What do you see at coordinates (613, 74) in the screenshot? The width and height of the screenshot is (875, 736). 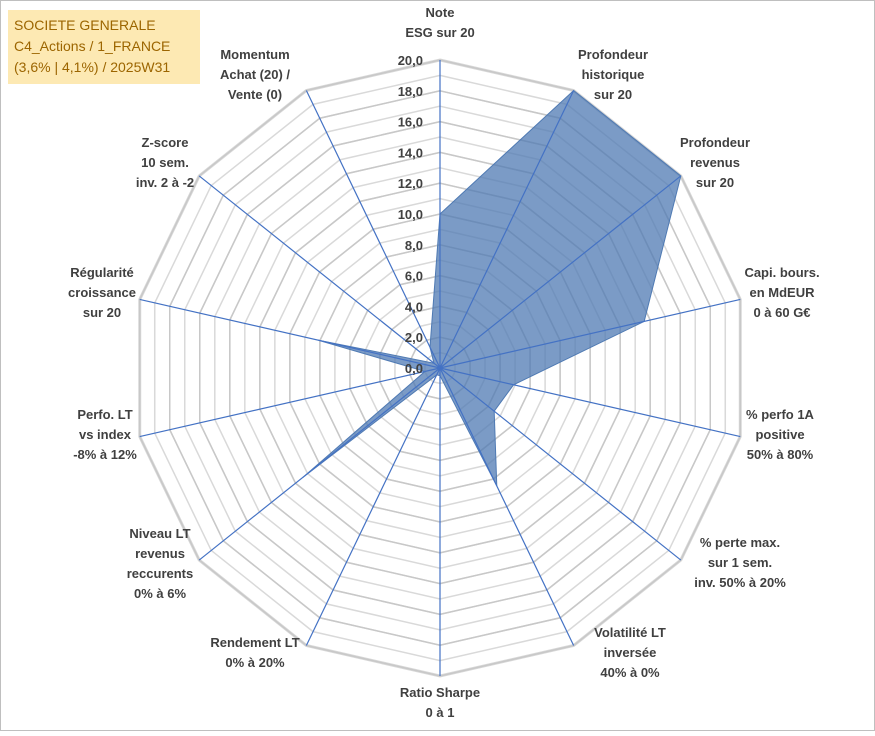 I see `axis-label: Profondeur historique sur 20` at bounding box center [613, 74].